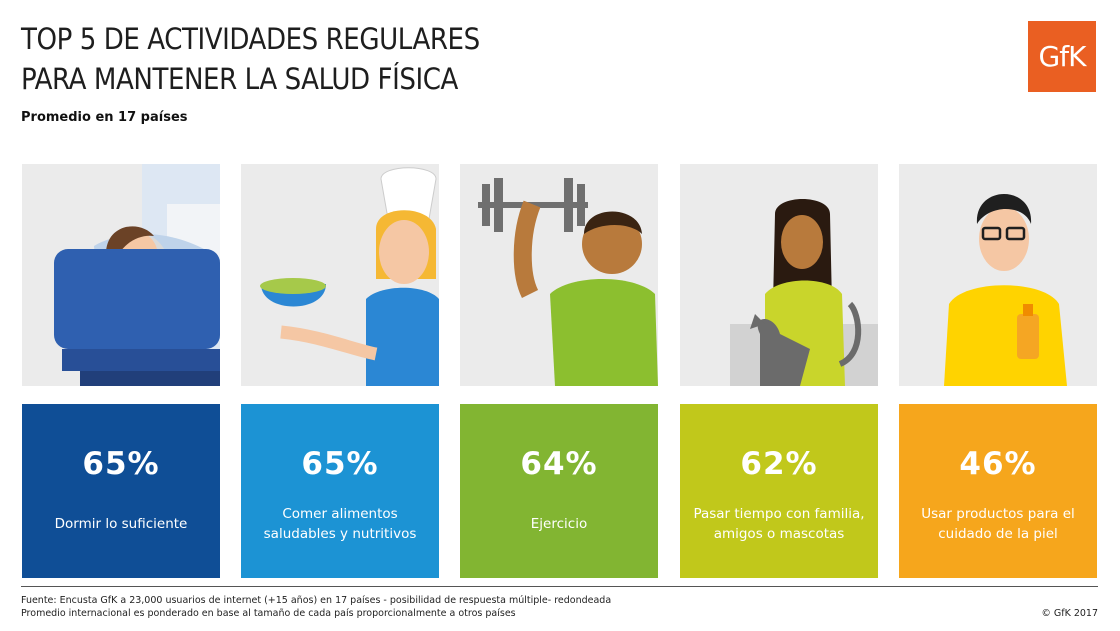 This screenshot has height=631, width=1120. What do you see at coordinates (559, 464) in the screenshot?
I see `stat-percent: 64%` at bounding box center [559, 464].